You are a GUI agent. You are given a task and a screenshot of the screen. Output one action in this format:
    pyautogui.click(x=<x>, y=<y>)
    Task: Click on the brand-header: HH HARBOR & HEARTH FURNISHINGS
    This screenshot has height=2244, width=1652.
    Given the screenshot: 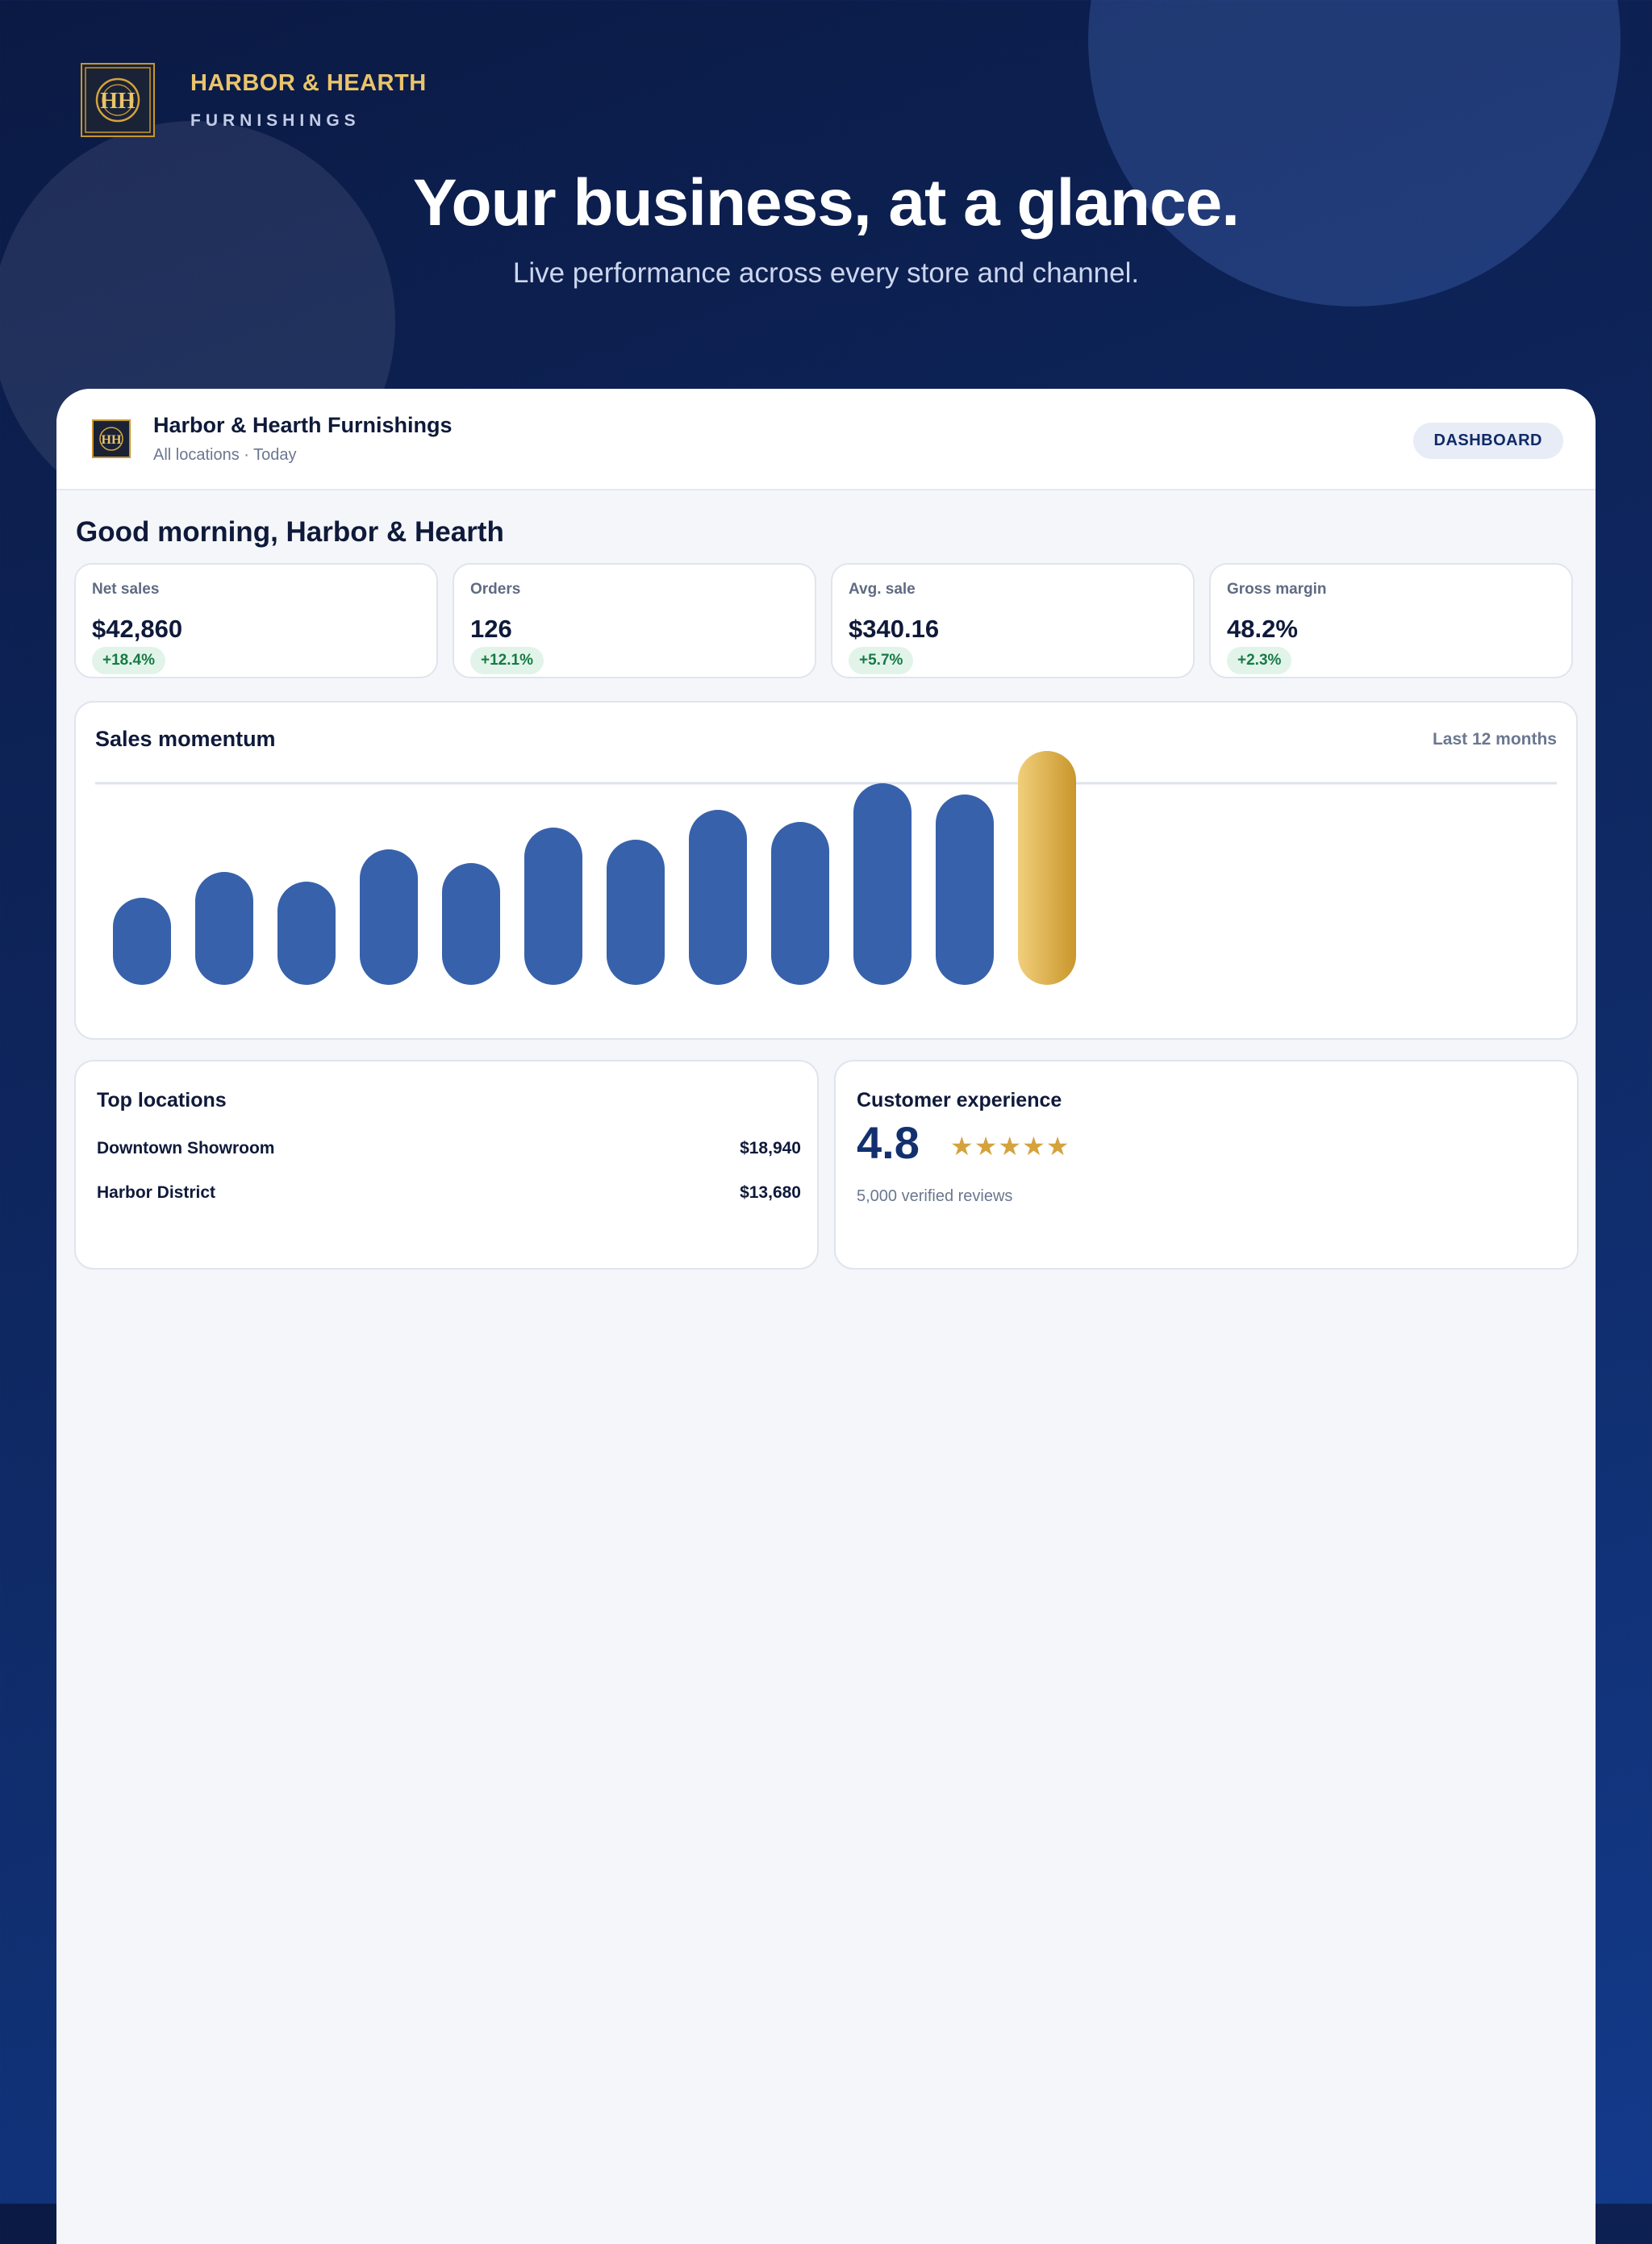 What is the action you would take?
    pyautogui.click(x=254, y=100)
    